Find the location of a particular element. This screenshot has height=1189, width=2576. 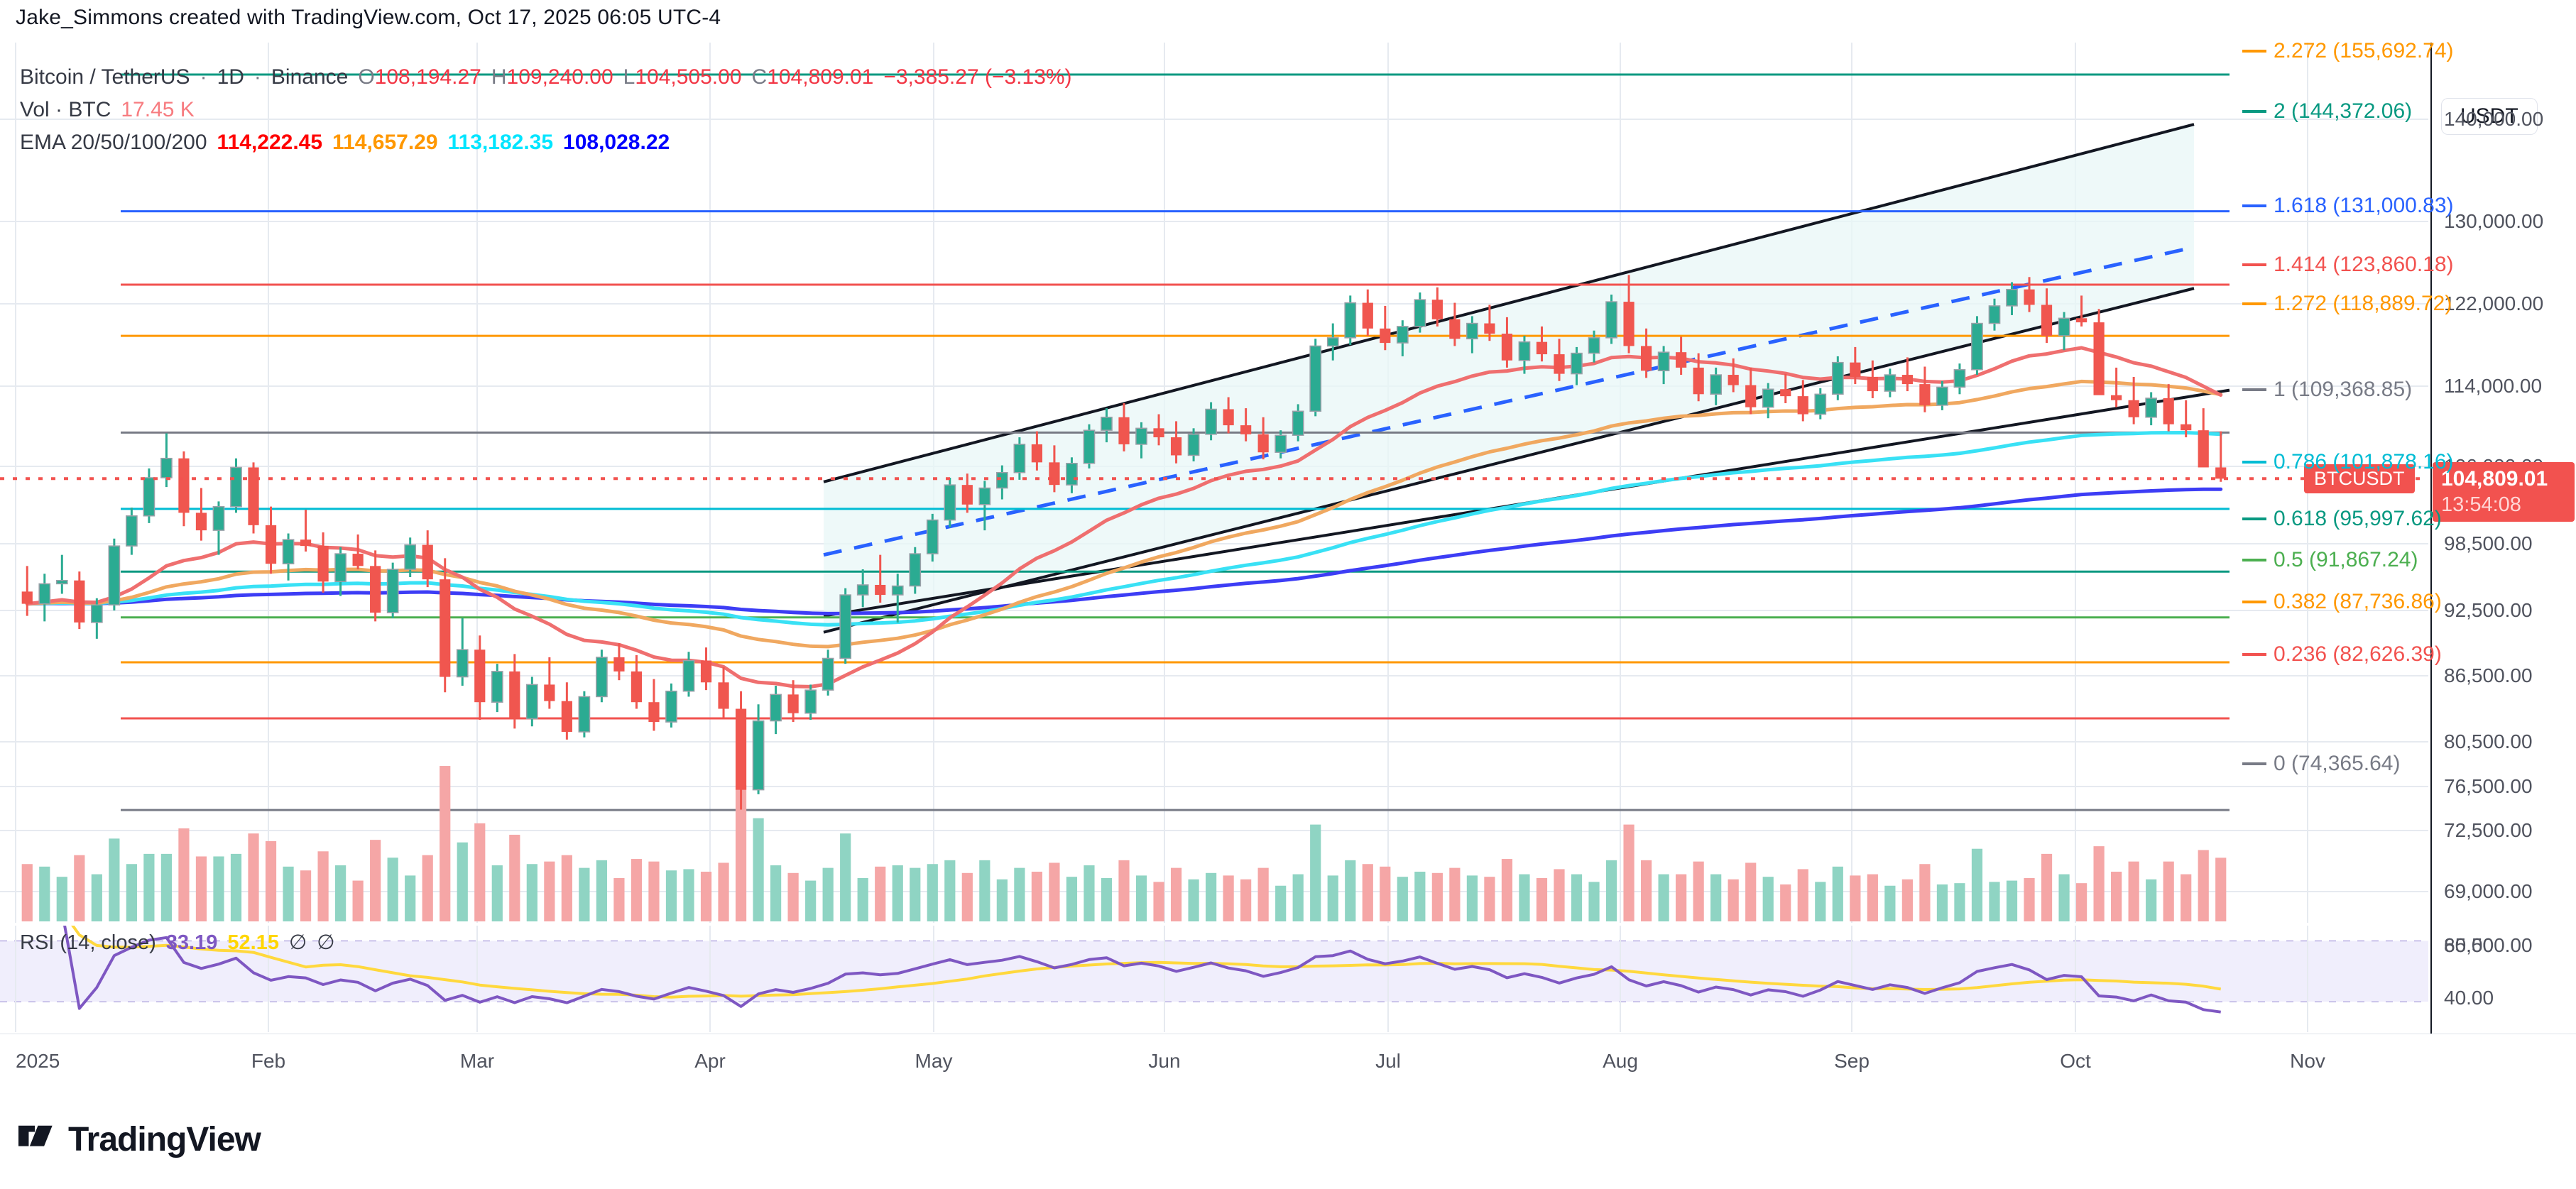

price-axis-label: 72,500.00 is located at coordinates (2488, 830).